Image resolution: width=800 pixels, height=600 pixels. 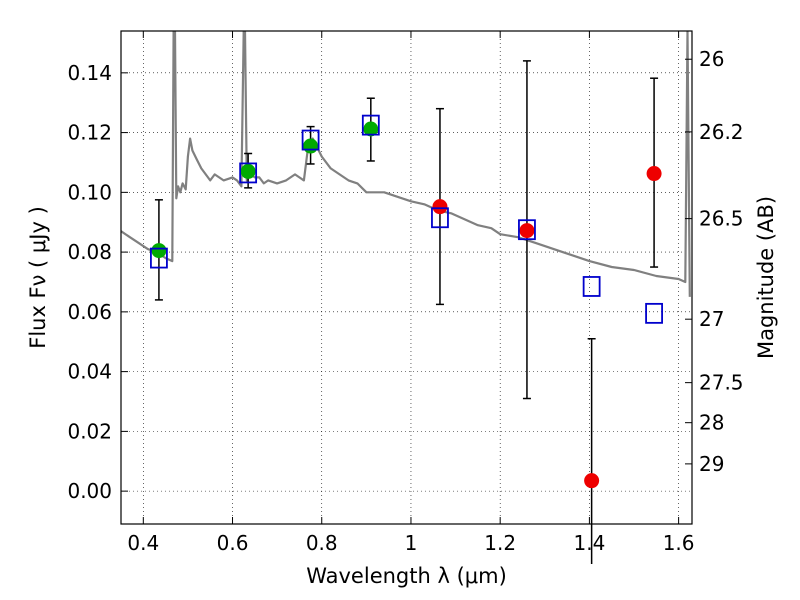 What do you see at coordinates (143, 543) in the screenshot?
I see `x-tick-label: 0.4` at bounding box center [143, 543].